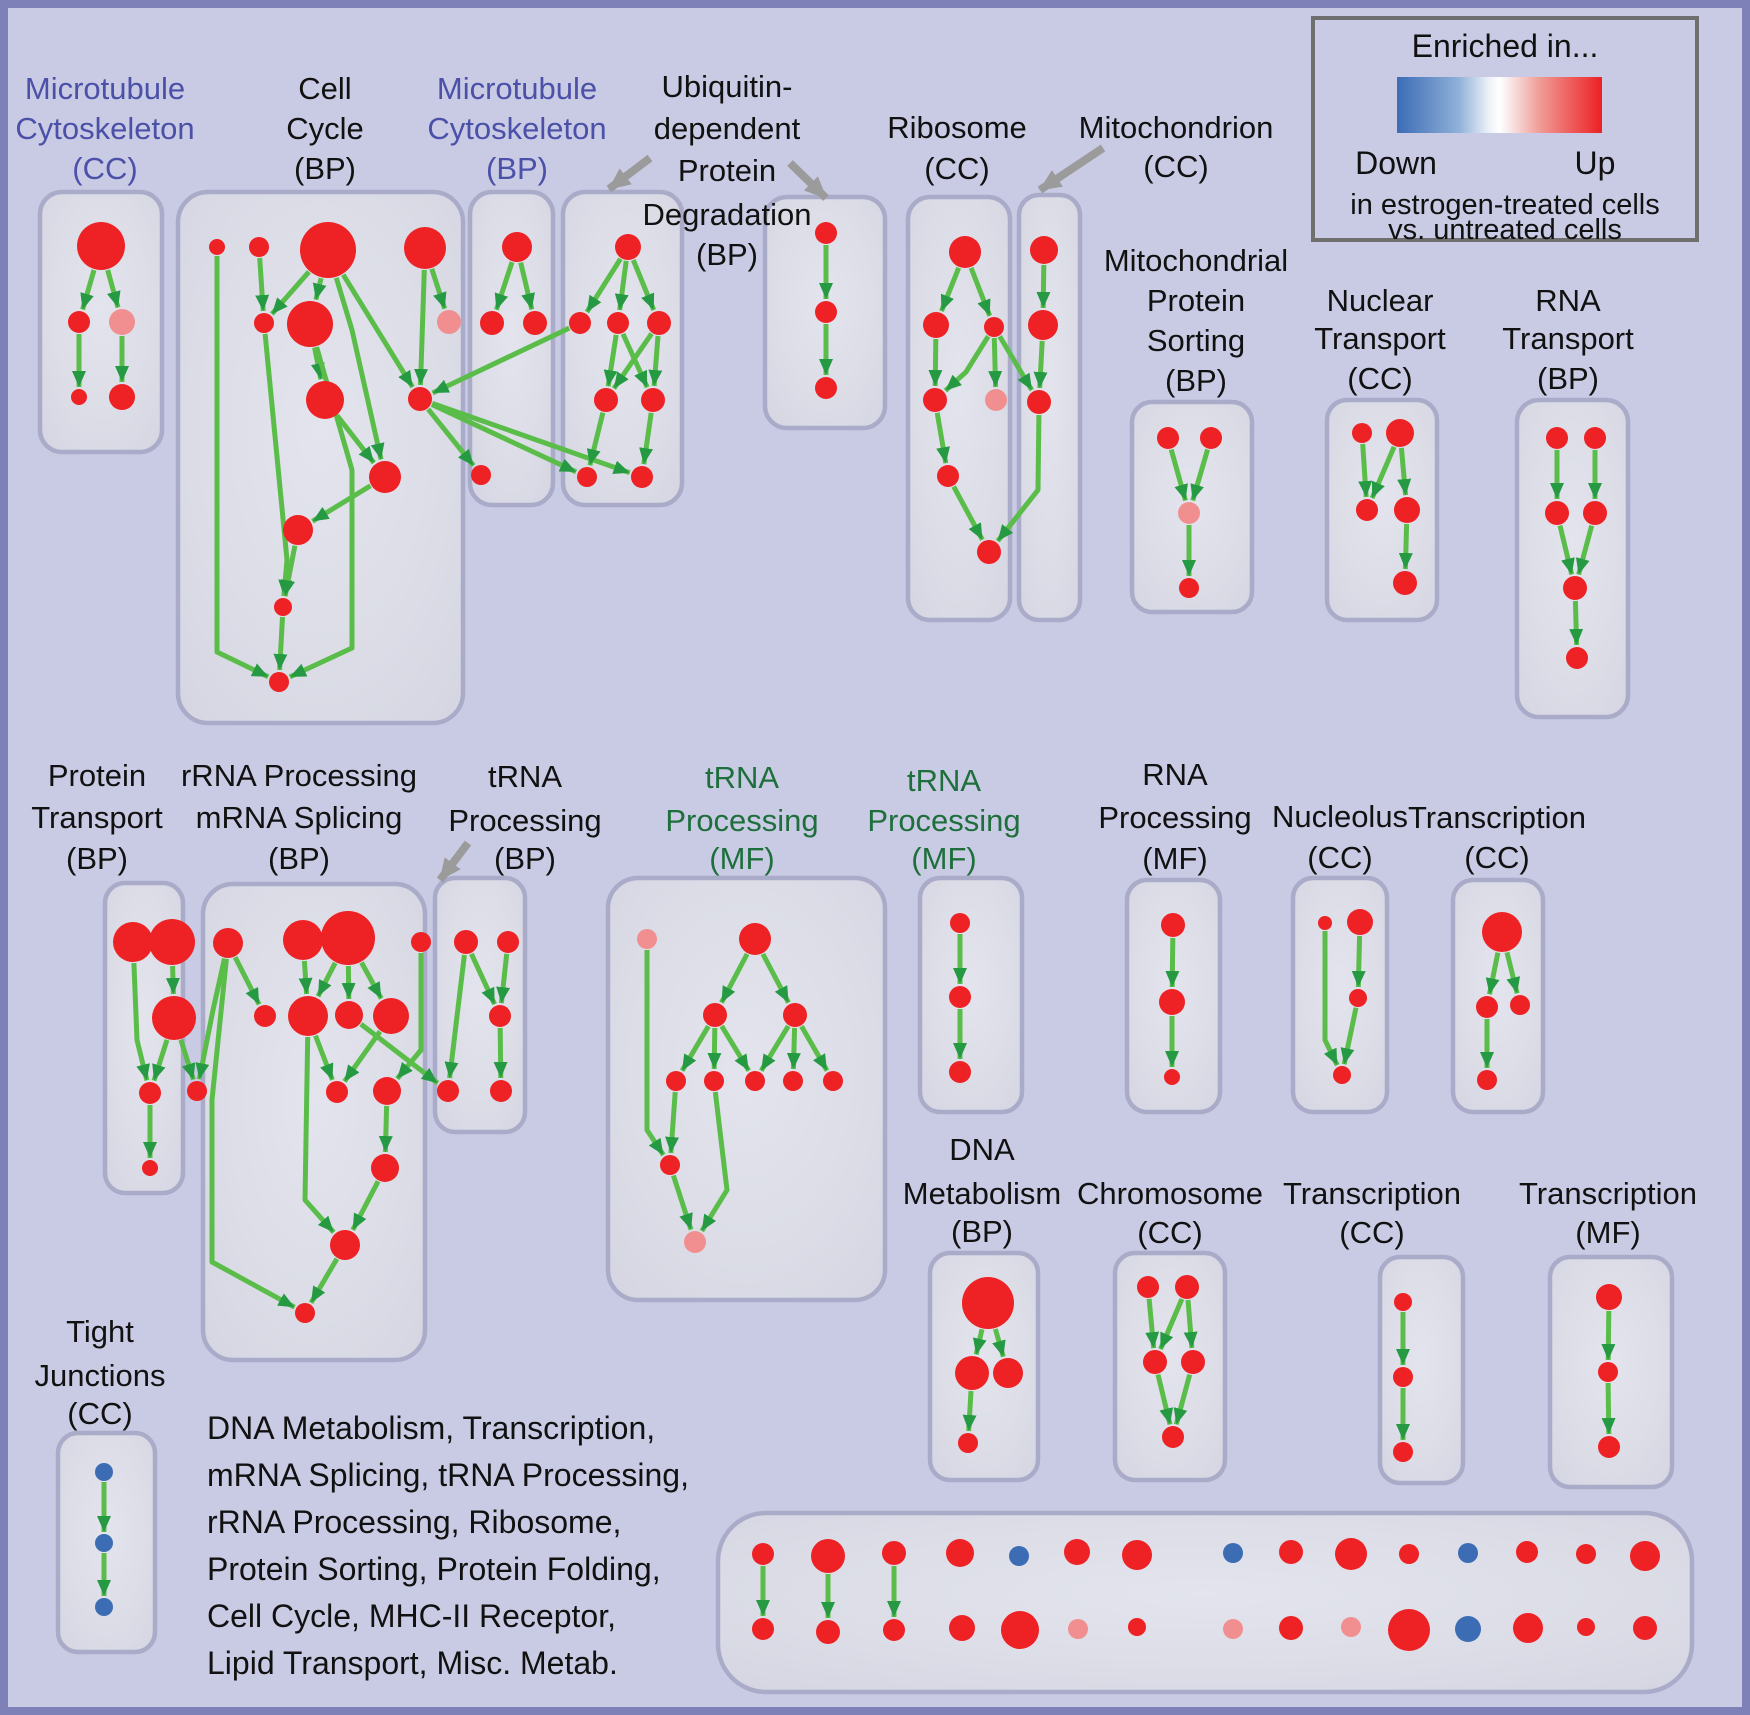  I want to click on cluster-label: Sorting, so click(1196, 340).